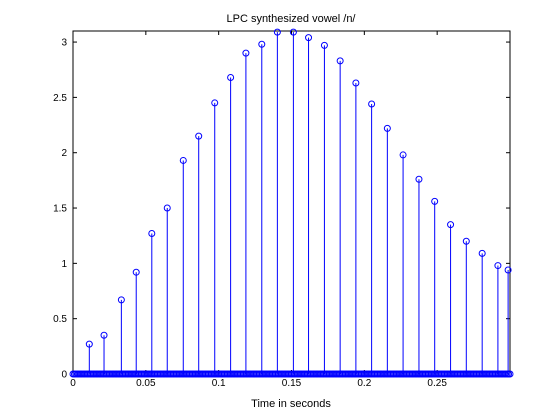 The width and height of the screenshot is (560, 420). Describe the element at coordinates (292, 383) in the screenshot. I see `x-tick-label: 0.15` at that location.